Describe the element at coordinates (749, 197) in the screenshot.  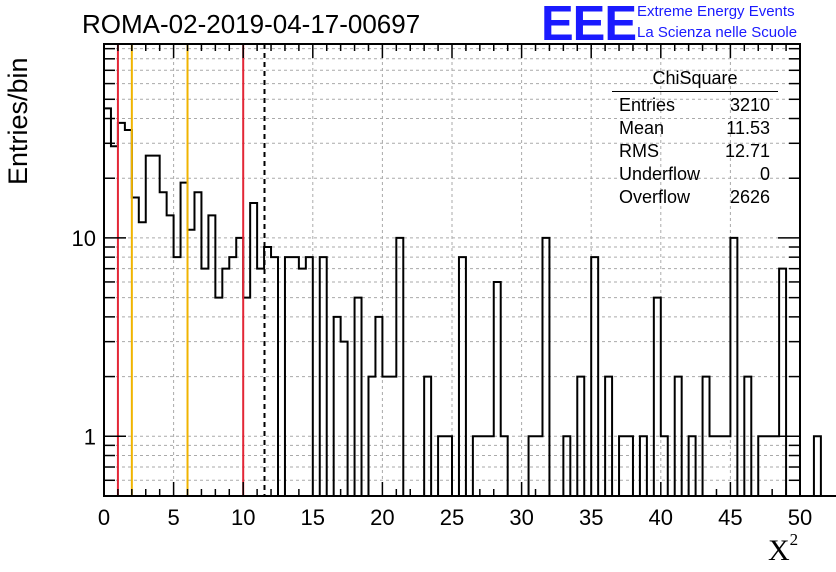
I see `stats-value: 2626` at that location.